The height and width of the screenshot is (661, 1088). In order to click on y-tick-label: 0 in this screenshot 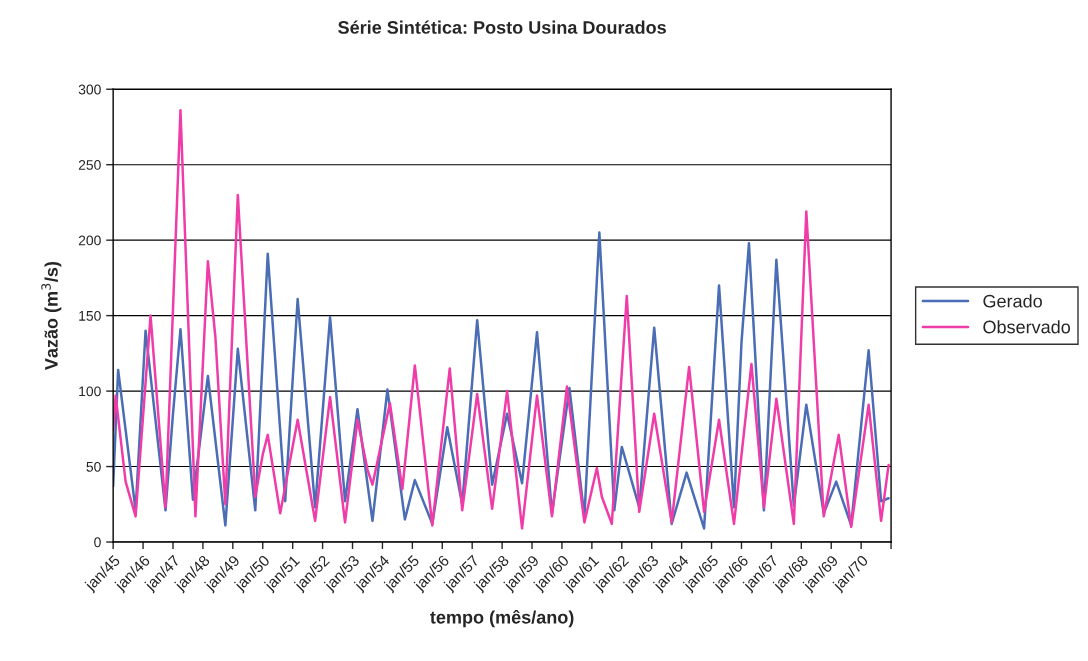, I will do `click(97, 542)`.